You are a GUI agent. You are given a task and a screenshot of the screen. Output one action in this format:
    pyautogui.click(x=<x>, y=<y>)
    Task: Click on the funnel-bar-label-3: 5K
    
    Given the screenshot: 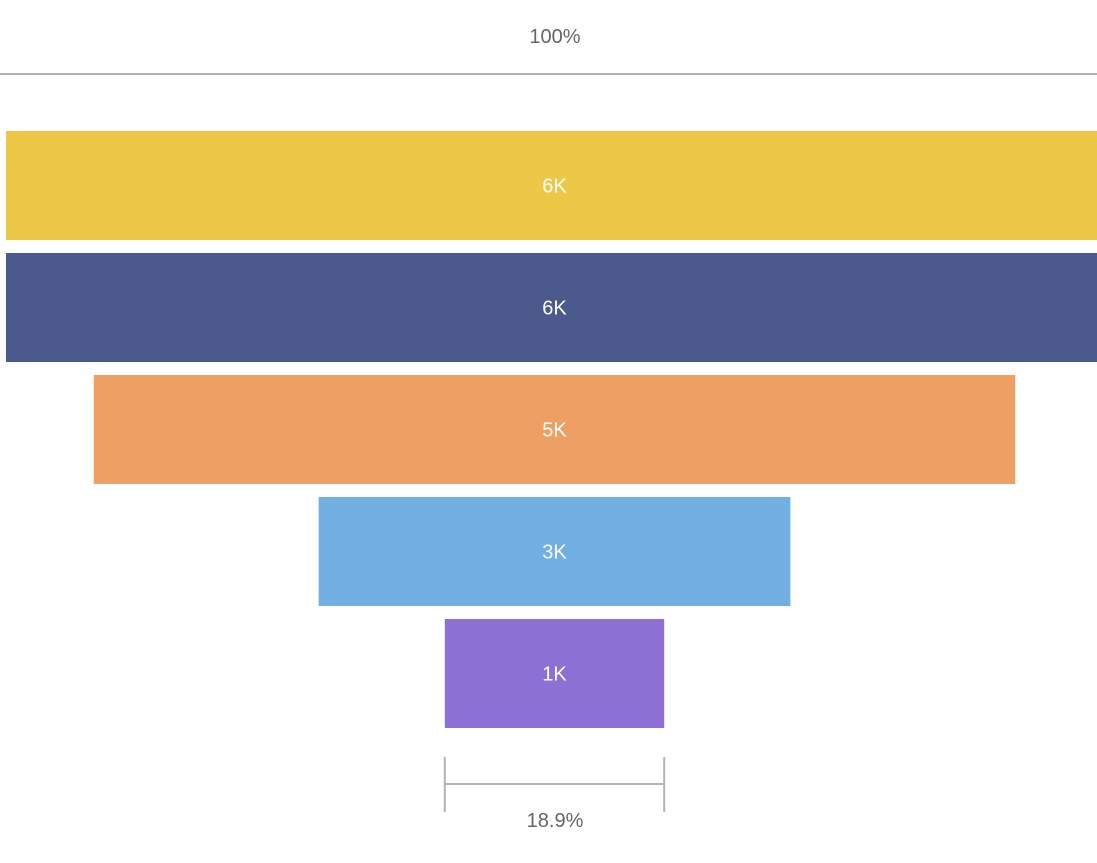 What is the action you would take?
    pyautogui.click(x=554, y=431)
    